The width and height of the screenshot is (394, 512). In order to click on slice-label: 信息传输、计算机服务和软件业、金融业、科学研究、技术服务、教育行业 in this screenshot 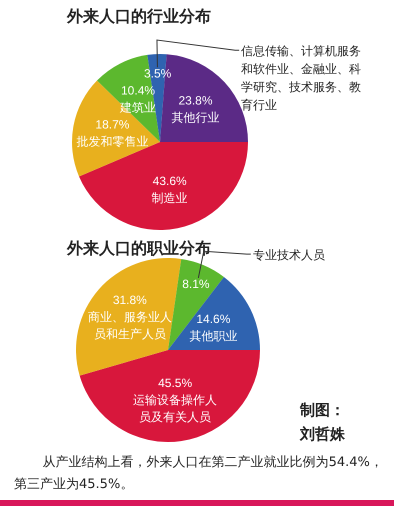, I will do `click(301, 78)`.